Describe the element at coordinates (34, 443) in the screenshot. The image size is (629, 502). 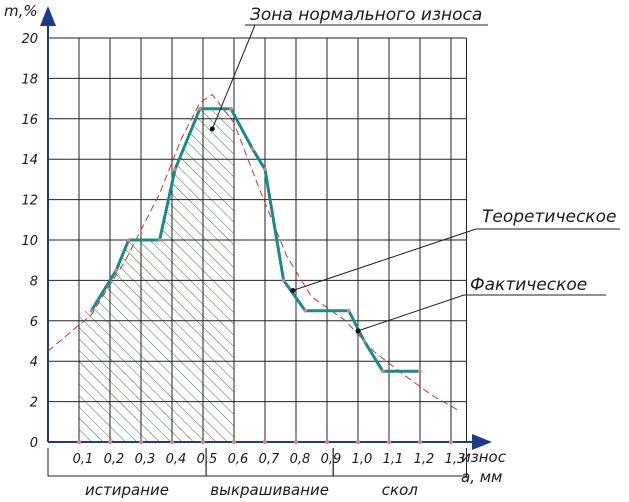
I see `y-tick-label: 0` at that location.